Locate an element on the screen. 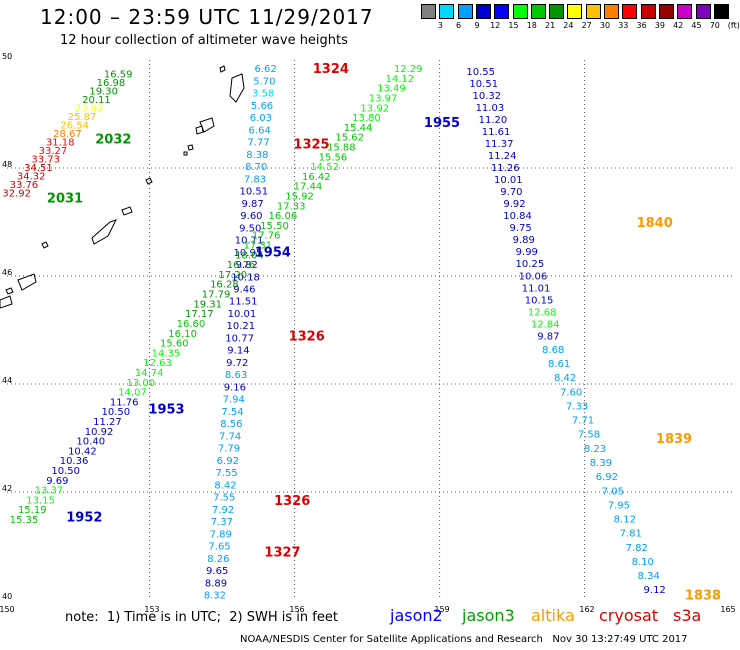 Image resolution: width=740 pixels, height=650 pixels. pass-time-label: 1324 is located at coordinates (331, 69).